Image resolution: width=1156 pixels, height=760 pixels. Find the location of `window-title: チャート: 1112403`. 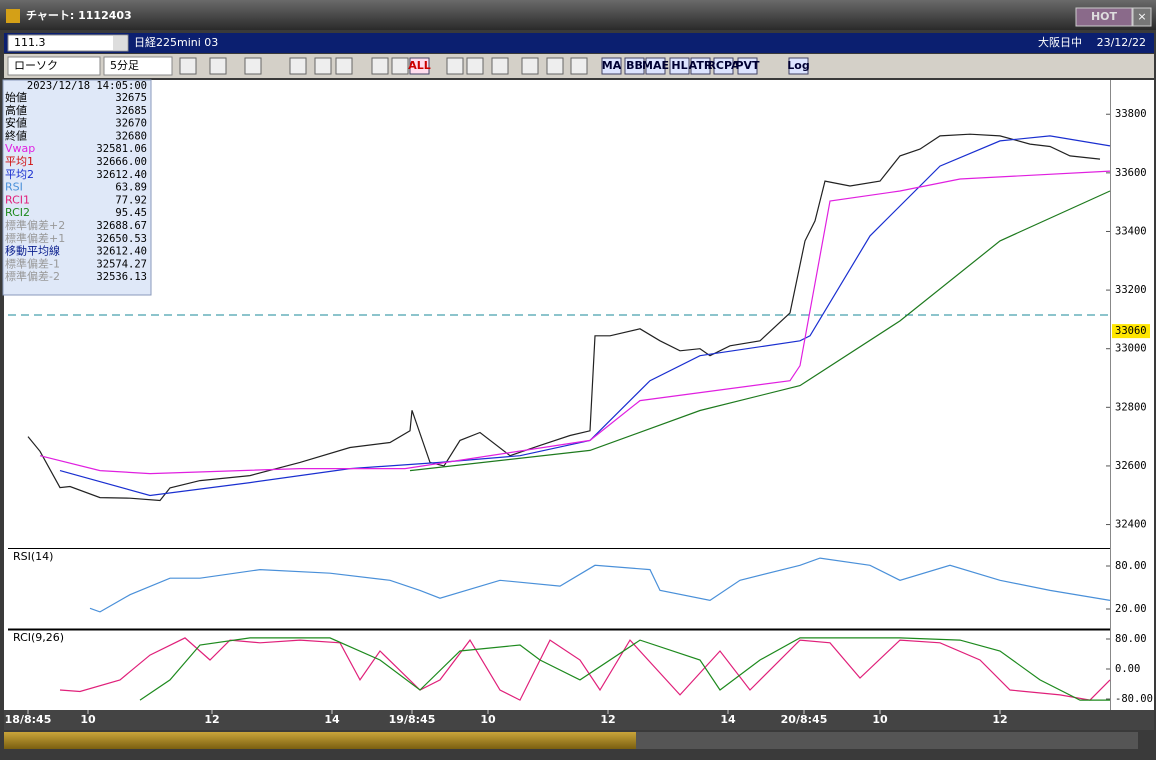

window-title: チャート: 1112403 is located at coordinates (79, 15).